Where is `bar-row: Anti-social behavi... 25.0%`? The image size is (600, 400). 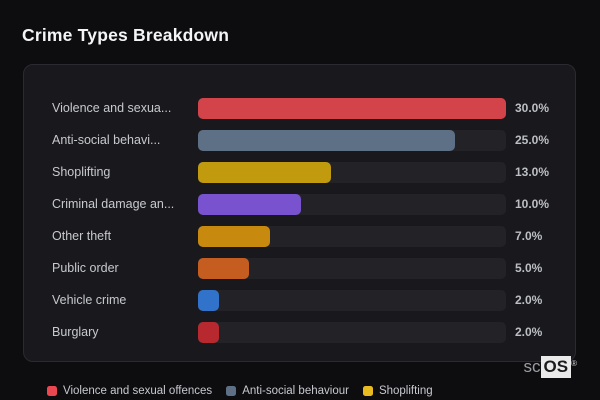
bar-row: Anti-social behavi... 25.0% is located at coordinates (299, 140).